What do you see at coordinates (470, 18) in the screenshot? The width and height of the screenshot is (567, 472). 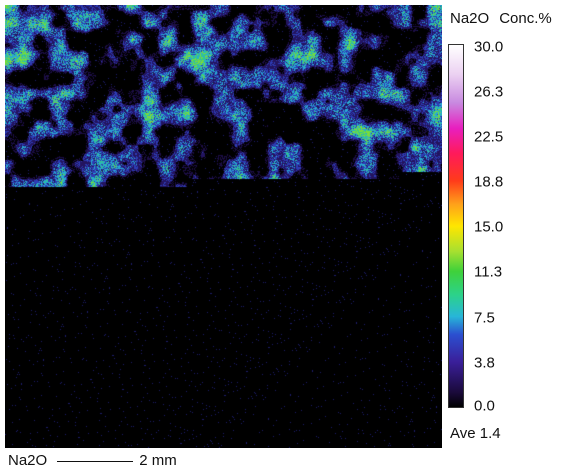 I see `legend-element: Na2O` at bounding box center [470, 18].